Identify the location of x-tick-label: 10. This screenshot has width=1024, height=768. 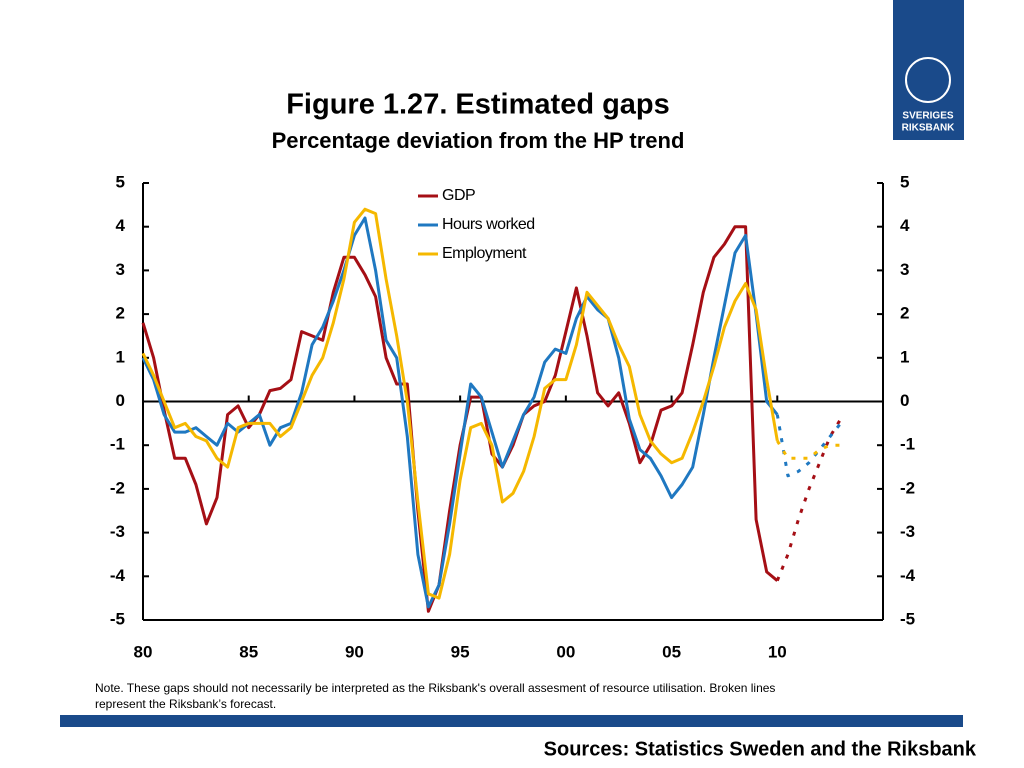
(777, 651).